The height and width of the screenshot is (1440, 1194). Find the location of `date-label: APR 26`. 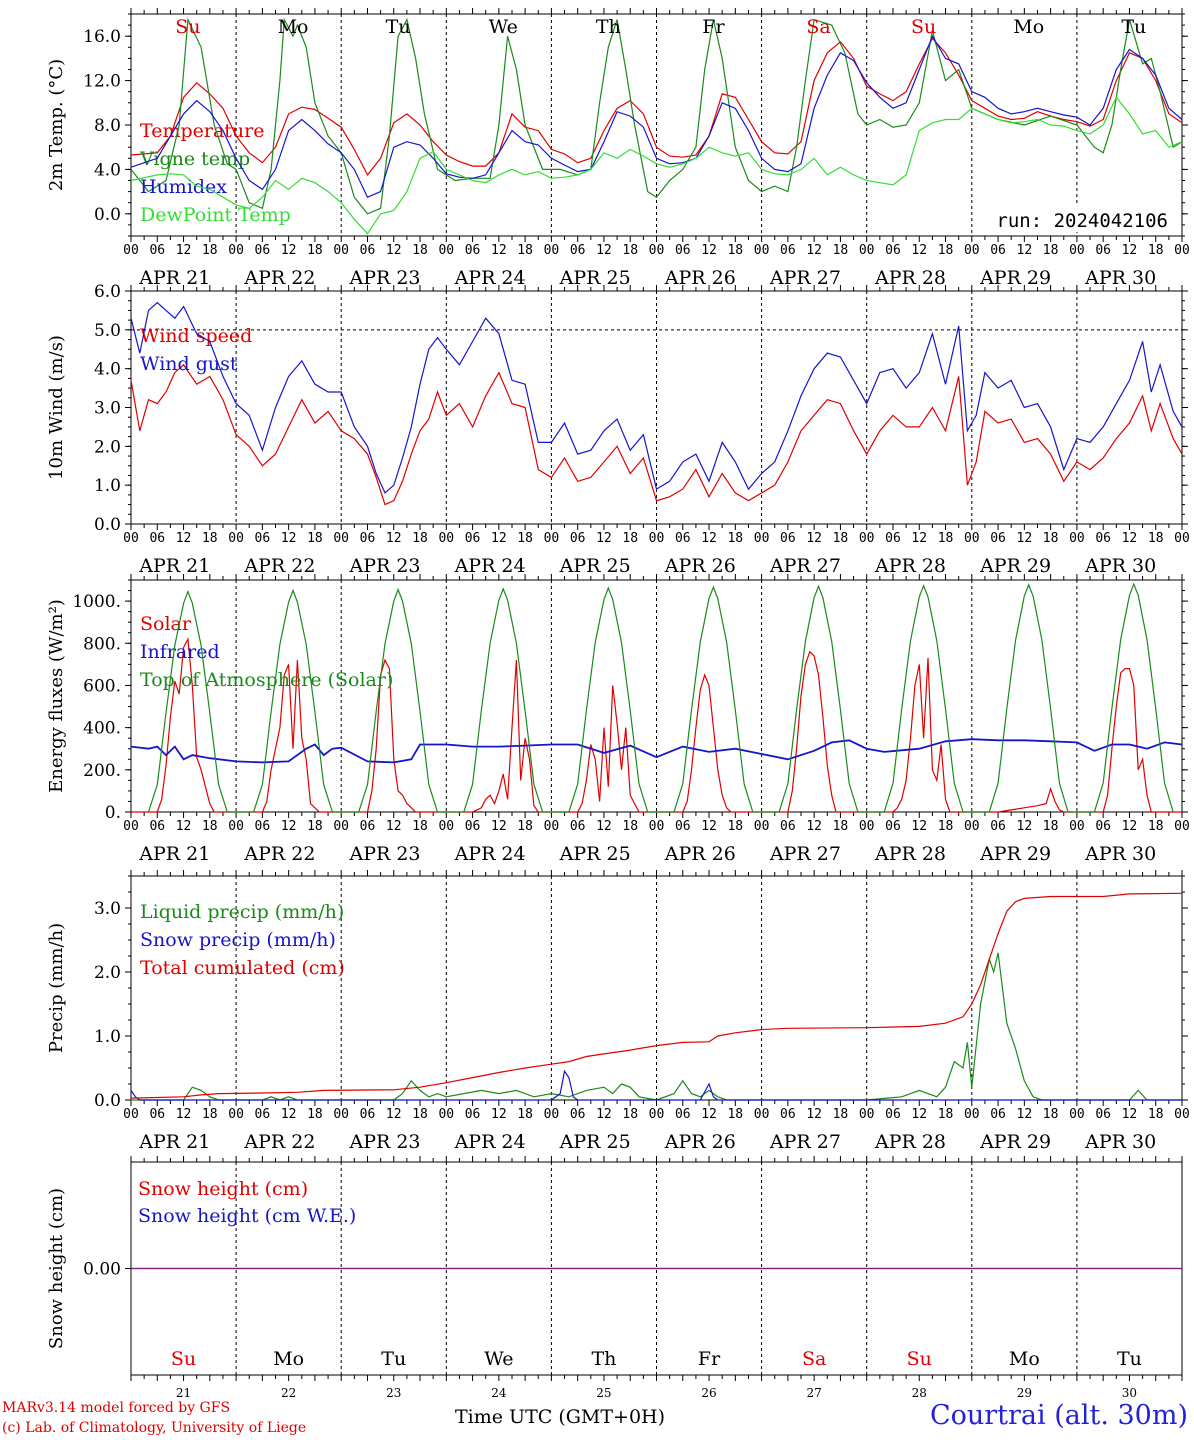

date-label: APR 26 is located at coordinates (700, 854).